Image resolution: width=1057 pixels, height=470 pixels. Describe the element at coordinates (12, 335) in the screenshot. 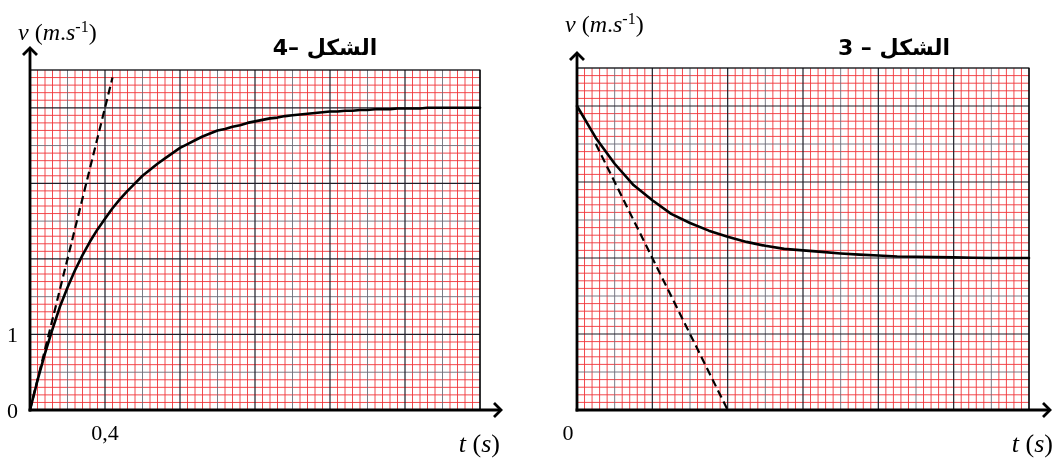

I see `y-tick-label: 1` at that location.